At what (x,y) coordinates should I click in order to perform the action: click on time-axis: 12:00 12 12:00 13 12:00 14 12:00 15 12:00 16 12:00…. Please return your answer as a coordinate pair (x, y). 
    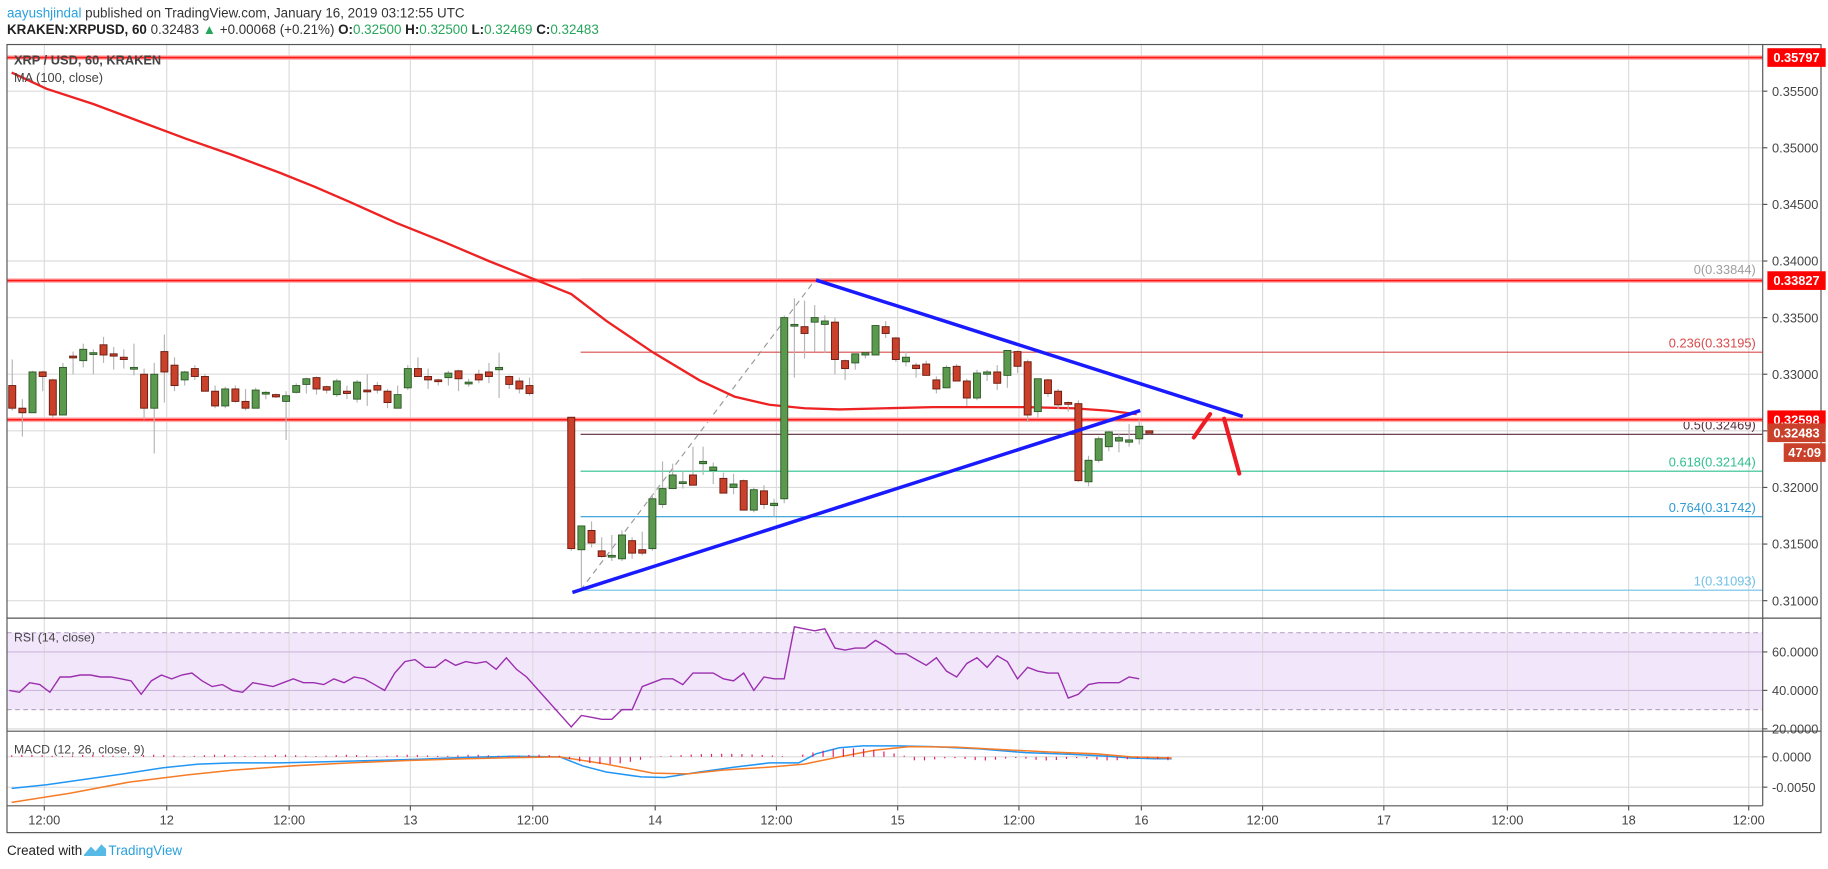
    Looking at the image, I should click on (896, 816).